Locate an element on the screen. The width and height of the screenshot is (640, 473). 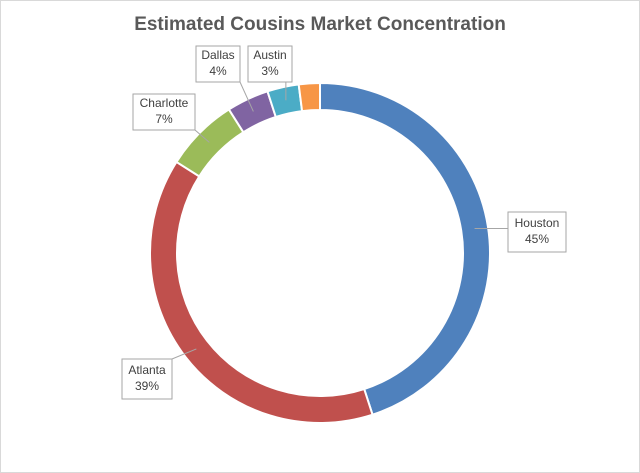
category-label: Austin is located at coordinates (269, 55).